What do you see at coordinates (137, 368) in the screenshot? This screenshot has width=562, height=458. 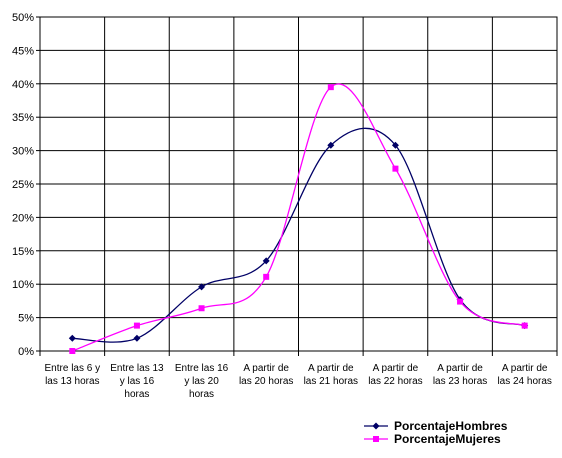 I see `x-tick-label-line: Entre las 13` at bounding box center [137, 368].